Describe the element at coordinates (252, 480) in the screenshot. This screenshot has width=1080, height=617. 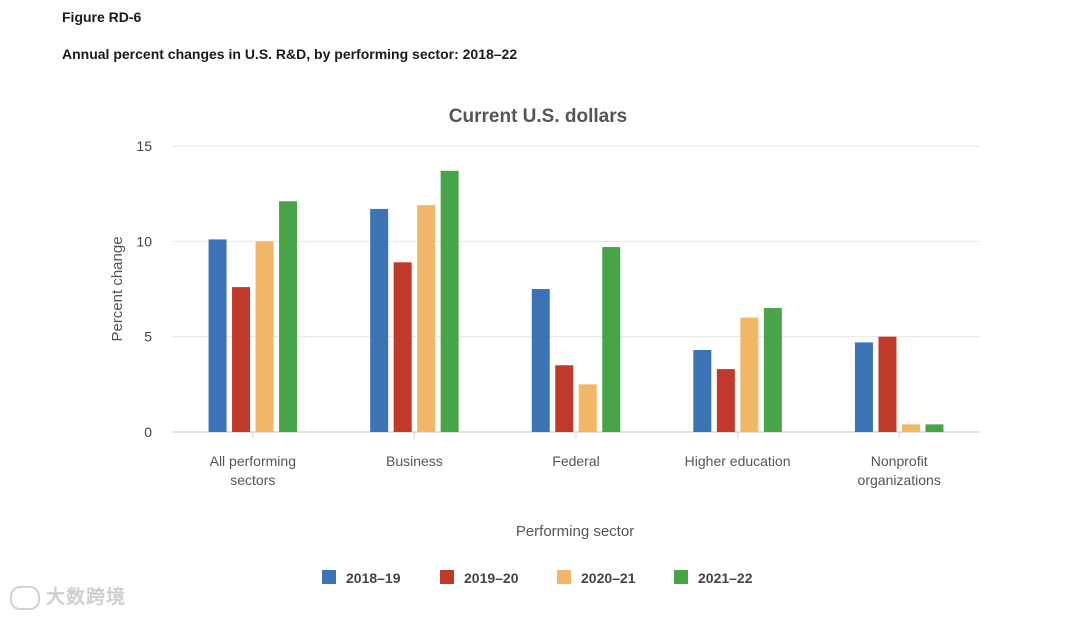
I see `x-category-label: sectors` at that location.